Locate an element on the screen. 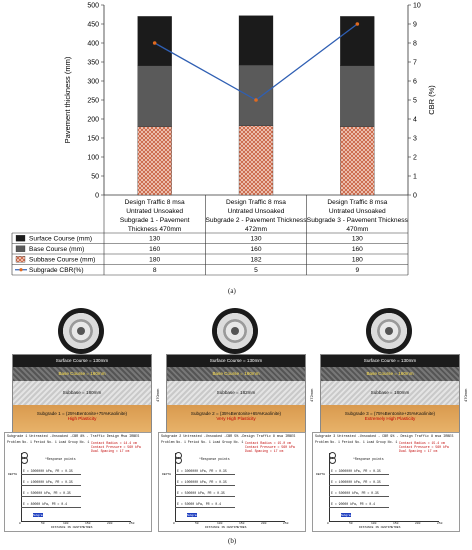 The height and width of the screenshot is (550, 472). y2-tick-label: 3 is located at coordinates (415, 139).